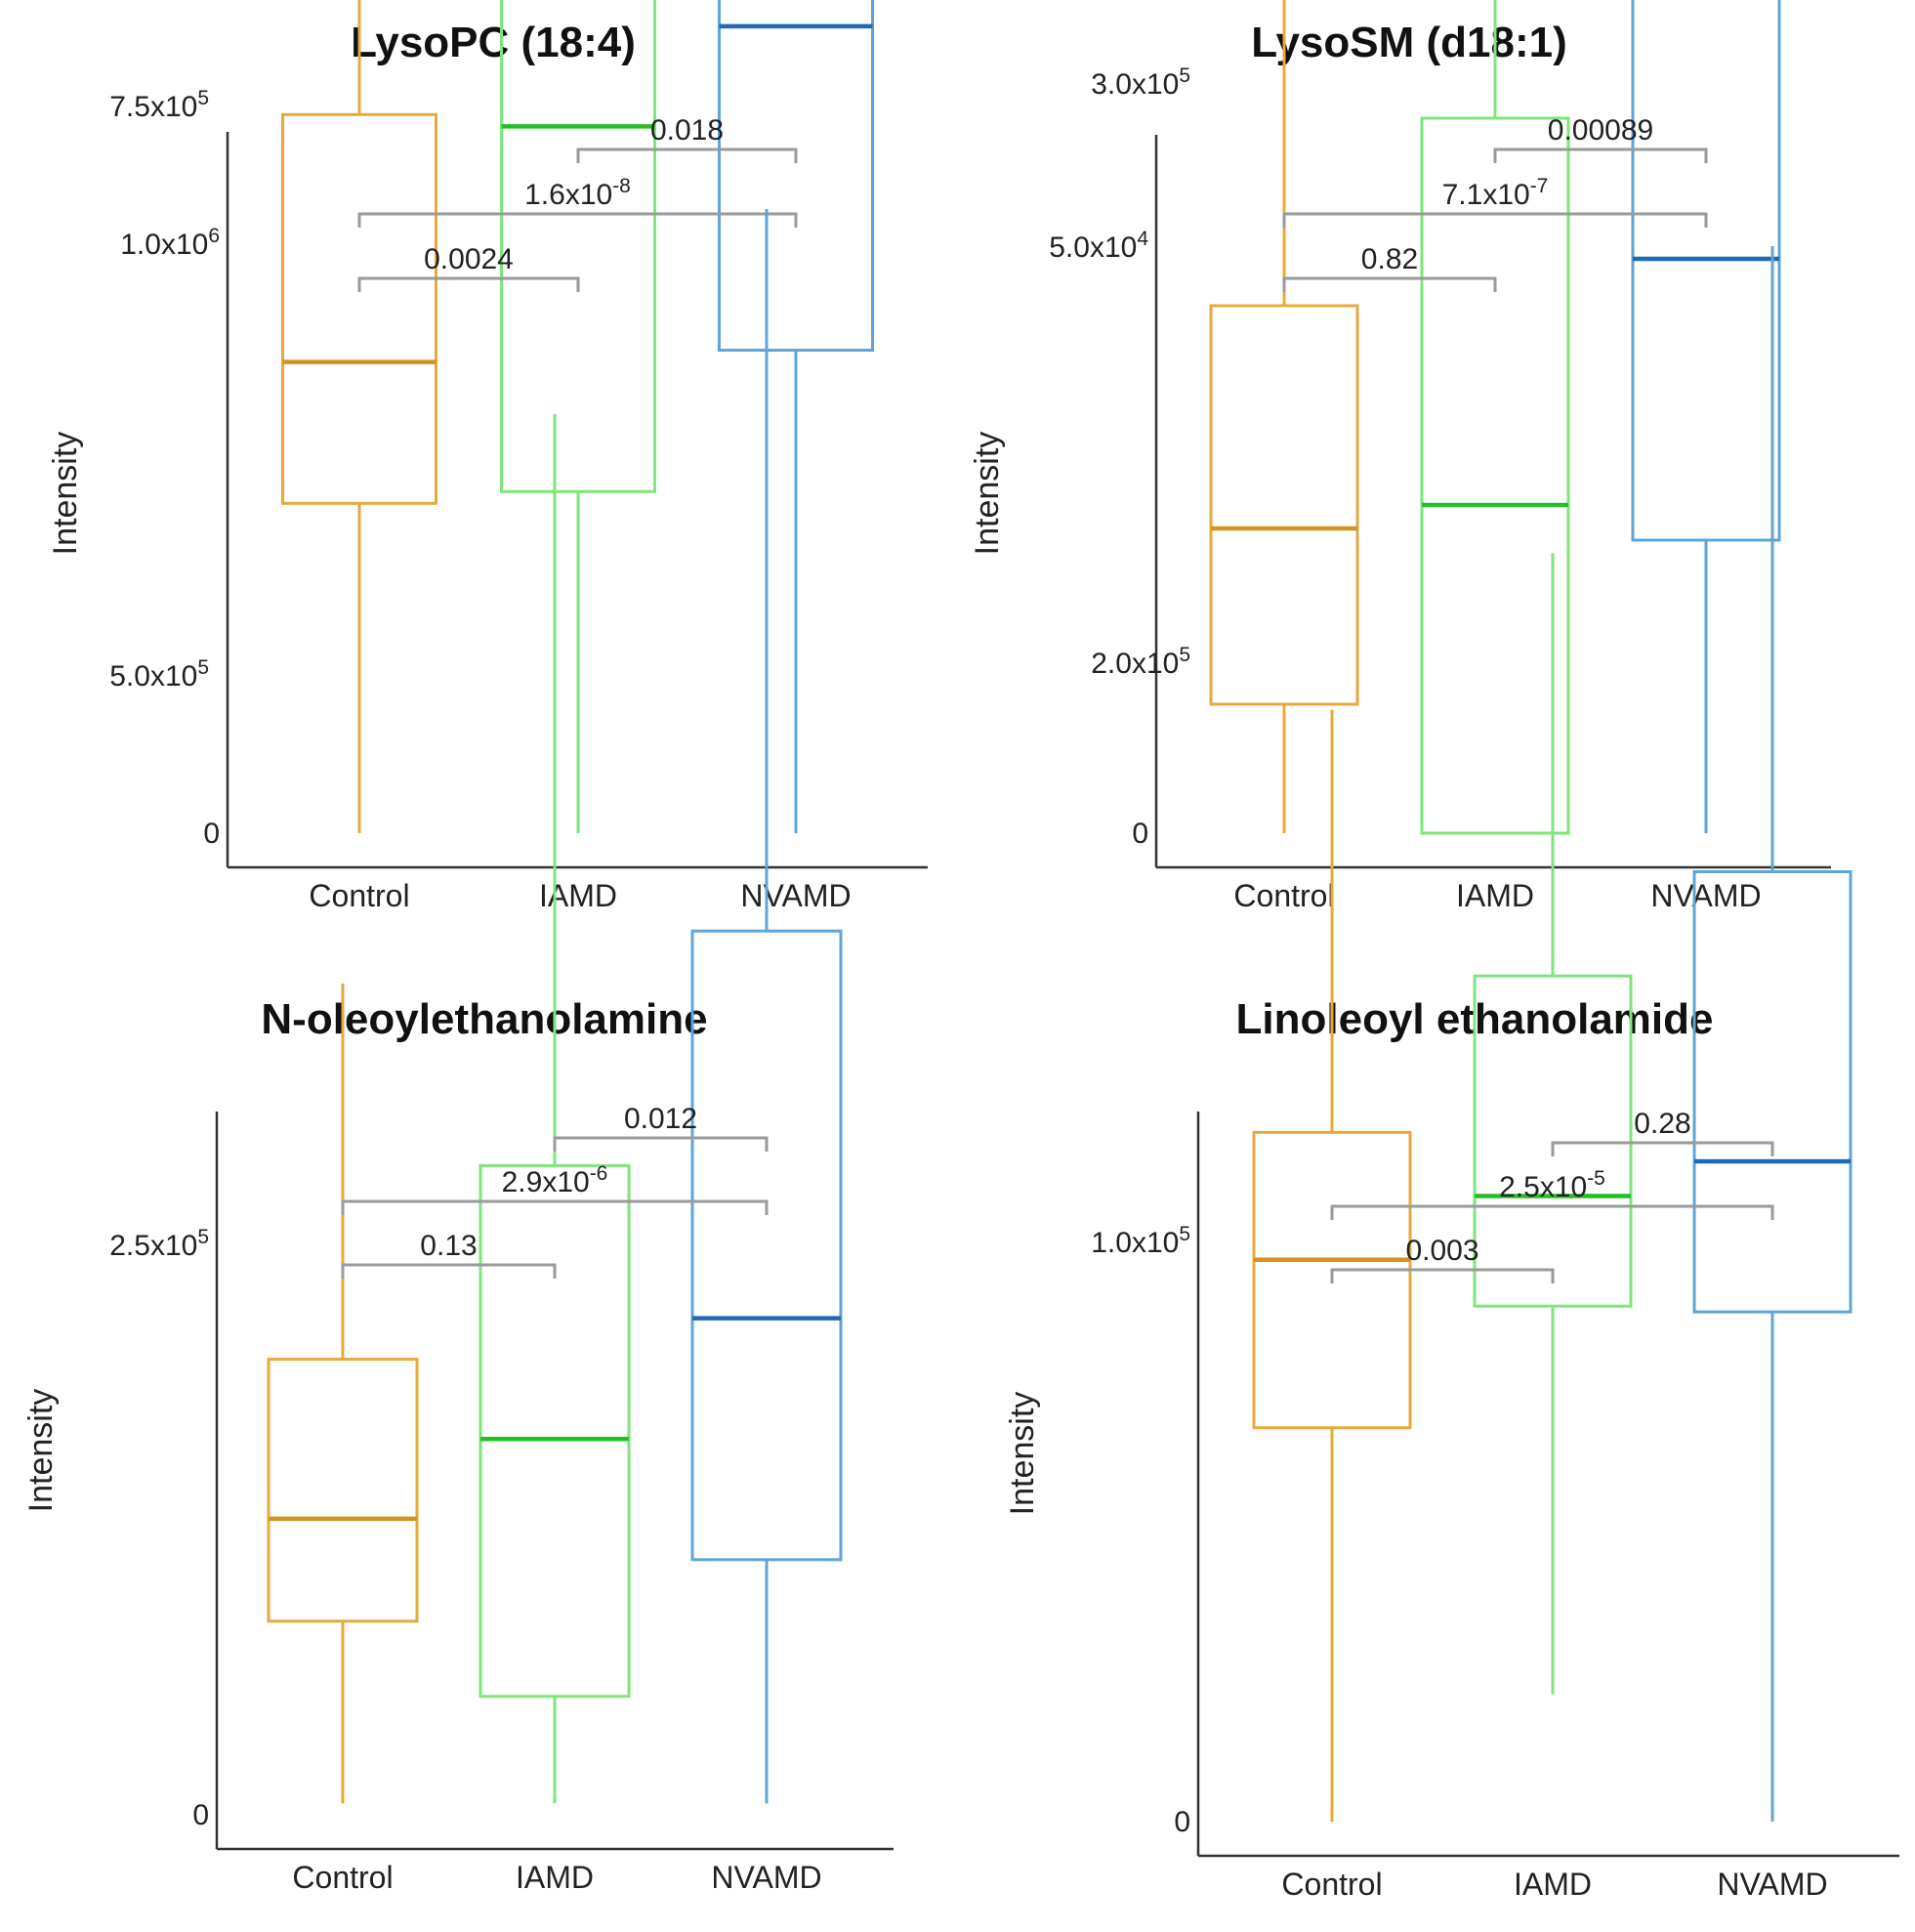  What do you see at coordinates (1140, 662) in the screenshot?
I see `y-tick-label: 2.0x10⁵` at bounding box center [1140, 662].